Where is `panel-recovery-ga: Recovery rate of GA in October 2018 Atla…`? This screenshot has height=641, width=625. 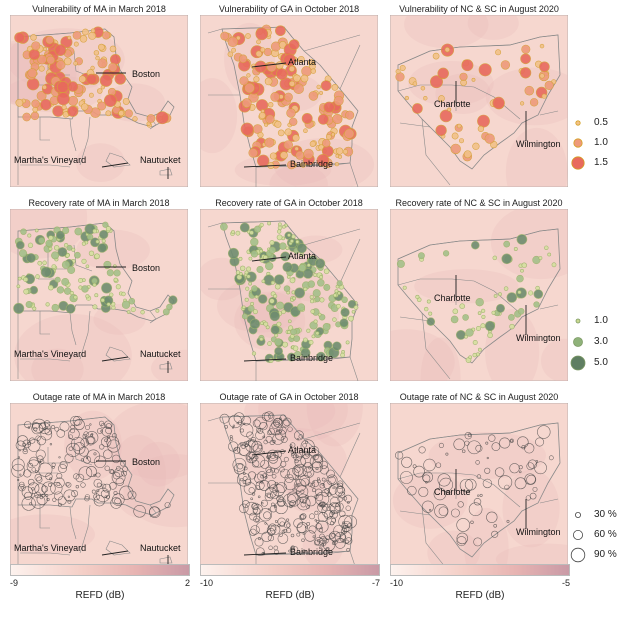
panel-recovery-ga: Recovery rate of GA in October 2018 Atla… is located at coordinates (289, 289).